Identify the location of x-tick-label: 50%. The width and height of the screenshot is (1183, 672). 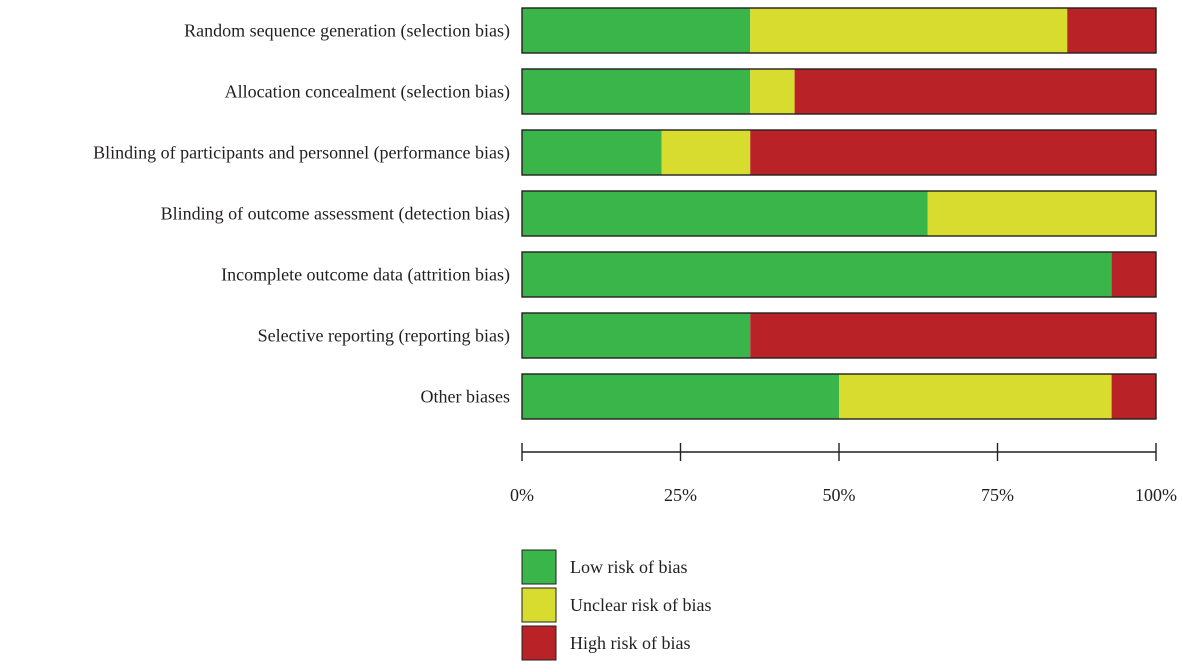
(839, 495).